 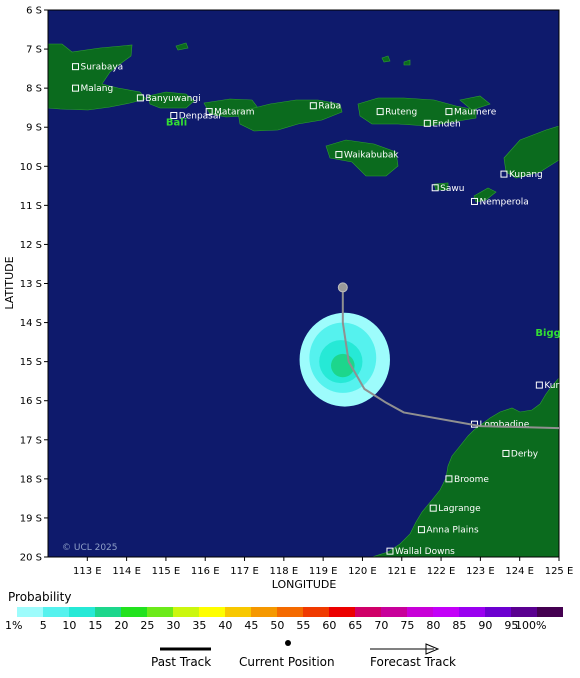 What do you see at coordinates (511, 625) in the screenshot?
I see `legend-percent-label: 95` at bounding box center [511, 625].